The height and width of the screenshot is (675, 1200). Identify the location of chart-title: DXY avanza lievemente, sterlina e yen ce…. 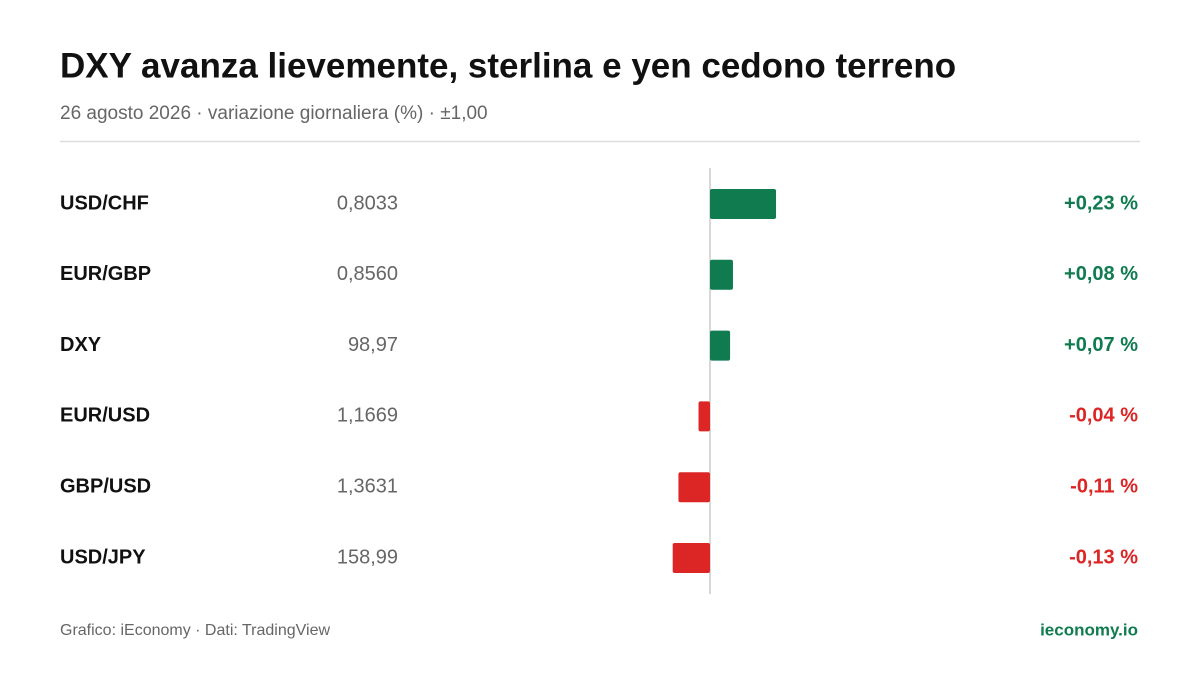
(508, 65).